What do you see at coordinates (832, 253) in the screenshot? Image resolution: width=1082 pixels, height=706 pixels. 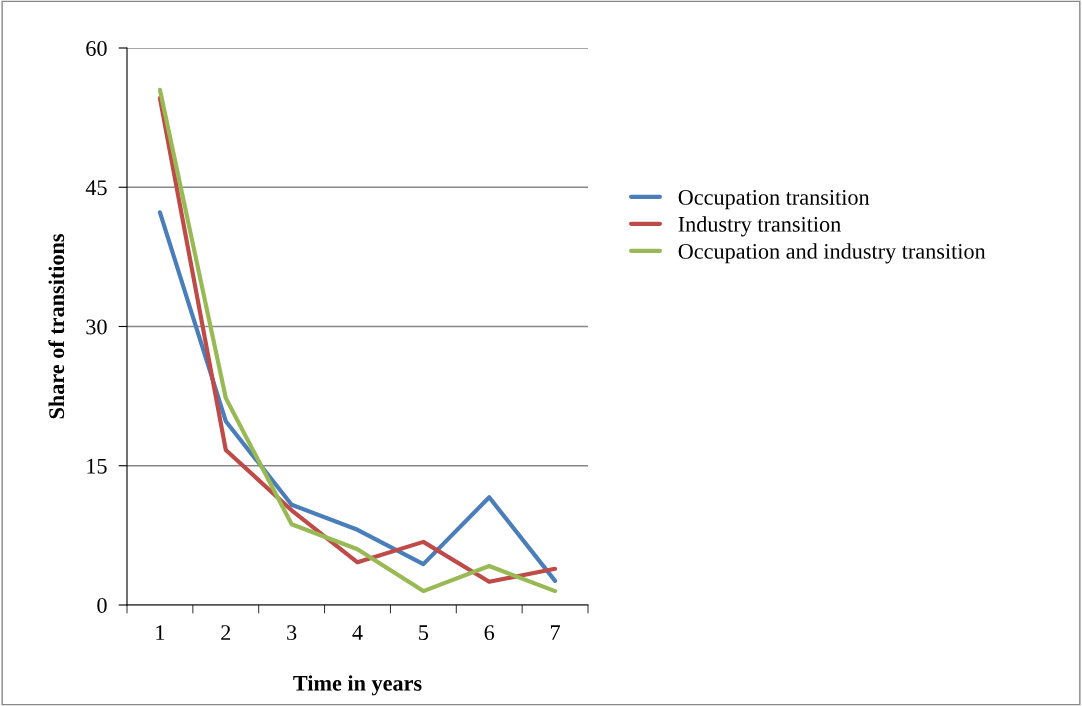 I see `legend-label: Occupation and industry transition` at bounding box center [832, 253].